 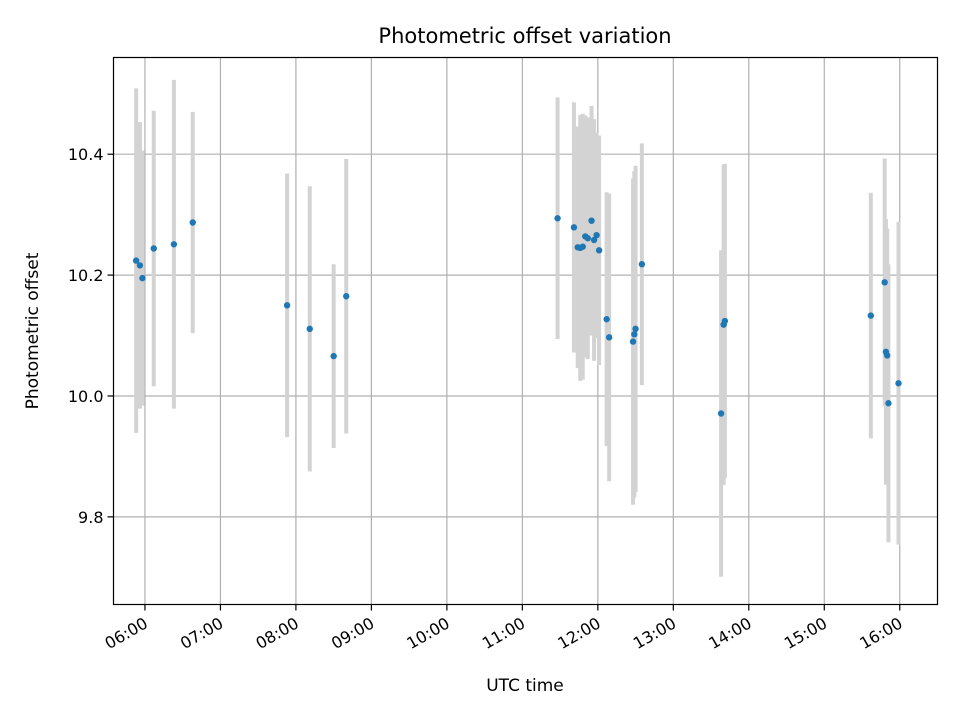 I want to click on y-axis-title: Photometric offset, so click(x=33, y=330).